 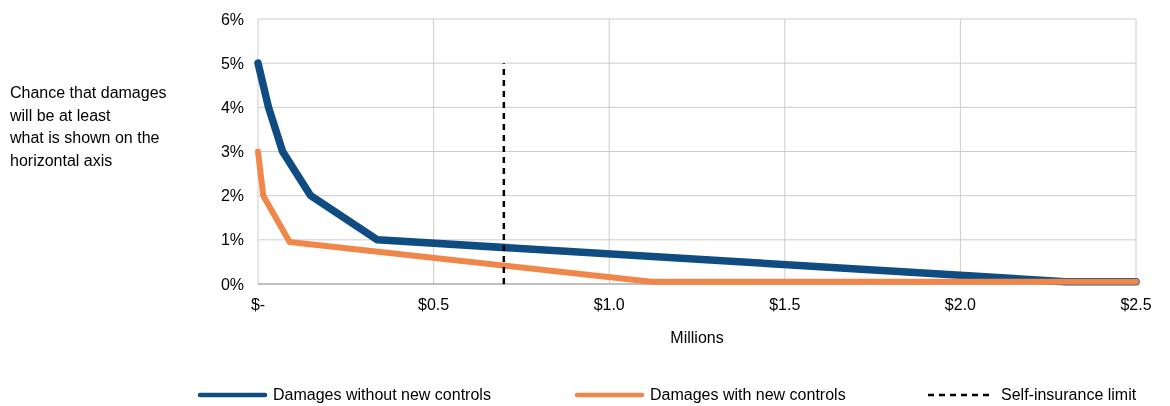 I want to click on y-axis-title: Chance that damages will be at least what is shown on the horizontal axis, so click(x=88, y=126).